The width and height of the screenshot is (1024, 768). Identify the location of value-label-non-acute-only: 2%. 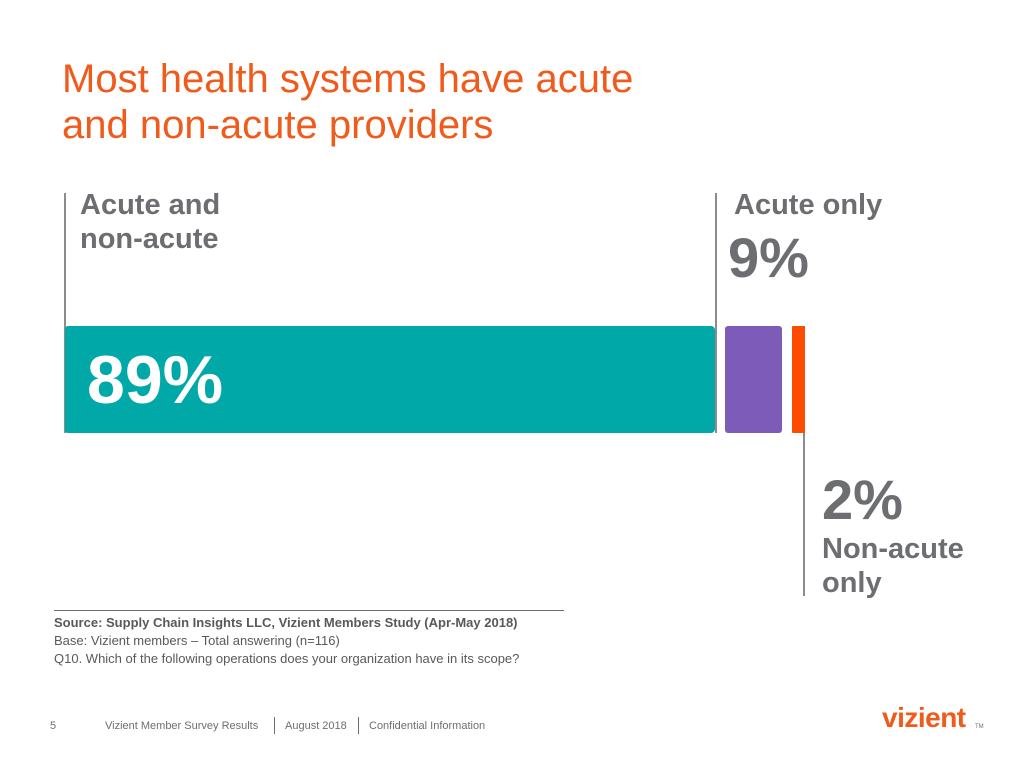
(862, 499).